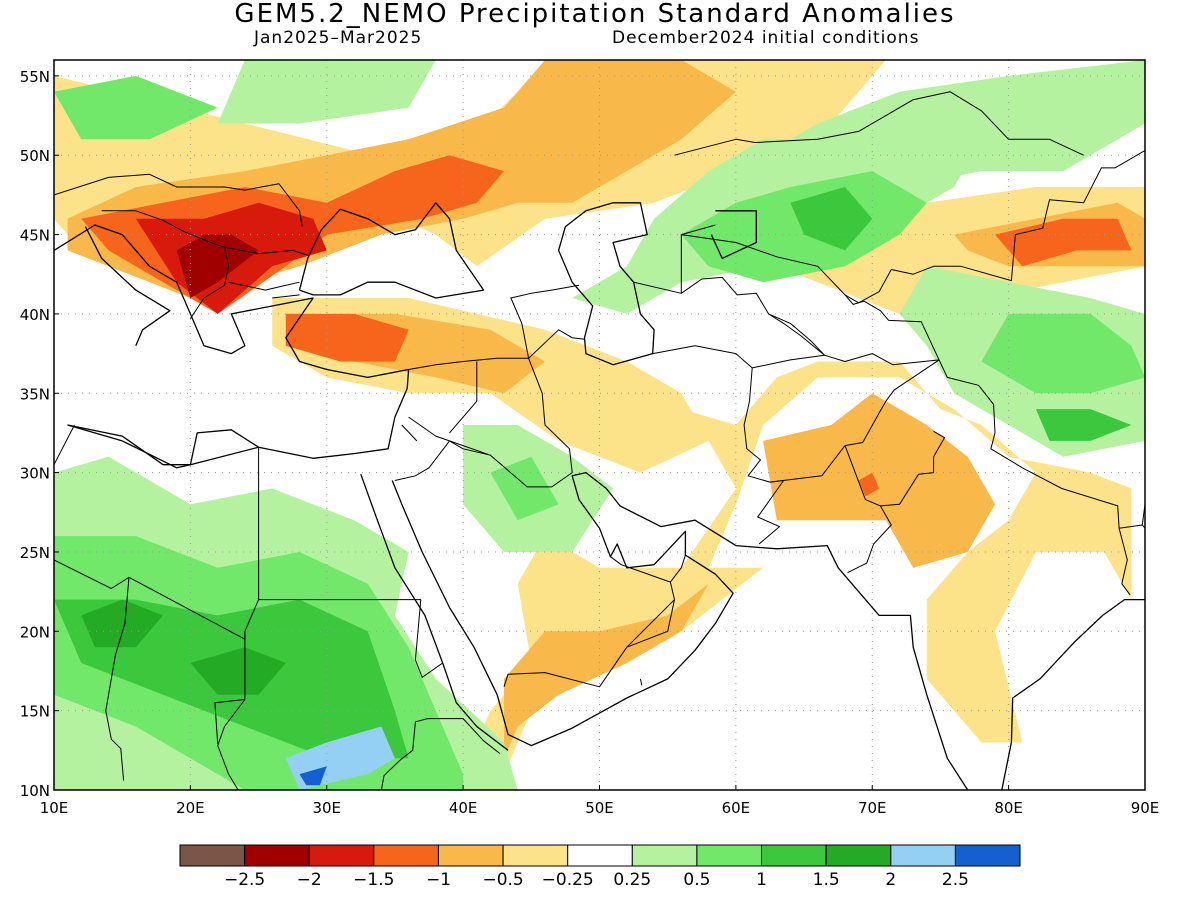 This screenshot has width=1200, height=900. Describe the element at coordinates (127, 286) in the screenshot. I see `coastline-italy-east-coast` at that location.